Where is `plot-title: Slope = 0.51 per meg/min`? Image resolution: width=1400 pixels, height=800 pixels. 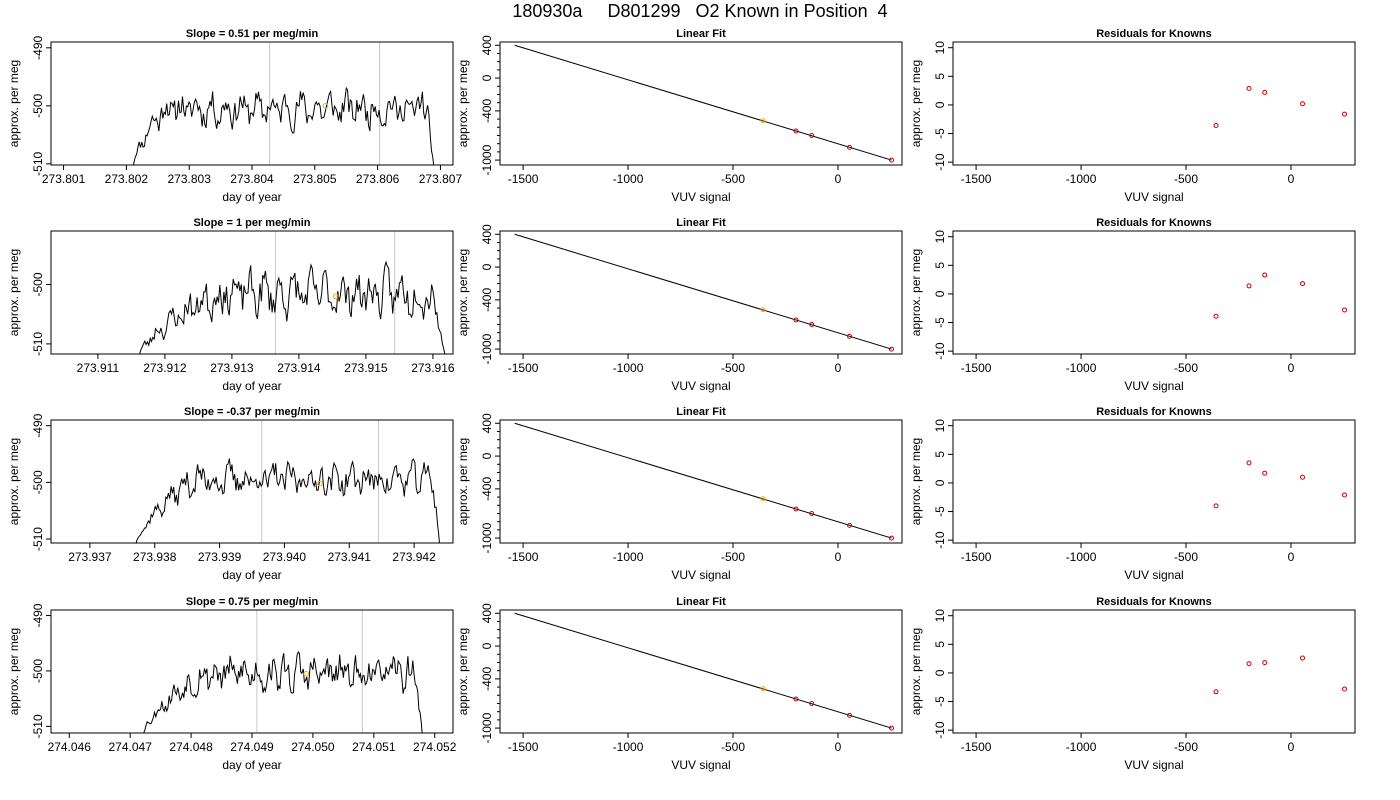 plot-title: Slope = 0.51 per meg/min is located at coordinates (252, 34).